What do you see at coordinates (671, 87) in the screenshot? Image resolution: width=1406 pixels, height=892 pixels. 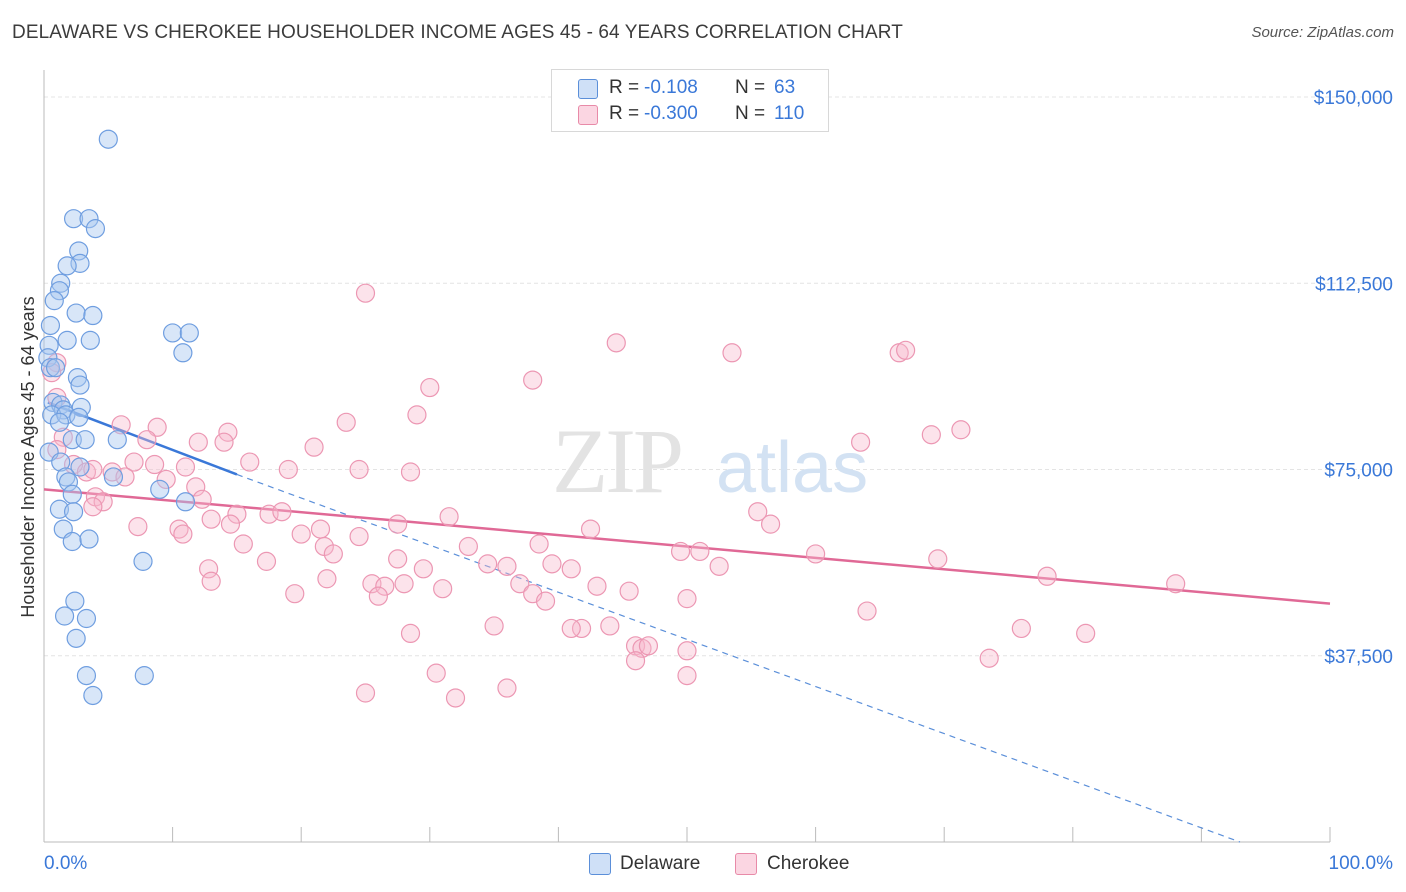 I see `legend-r-value: -0.108` at bounding box center [671, 87].